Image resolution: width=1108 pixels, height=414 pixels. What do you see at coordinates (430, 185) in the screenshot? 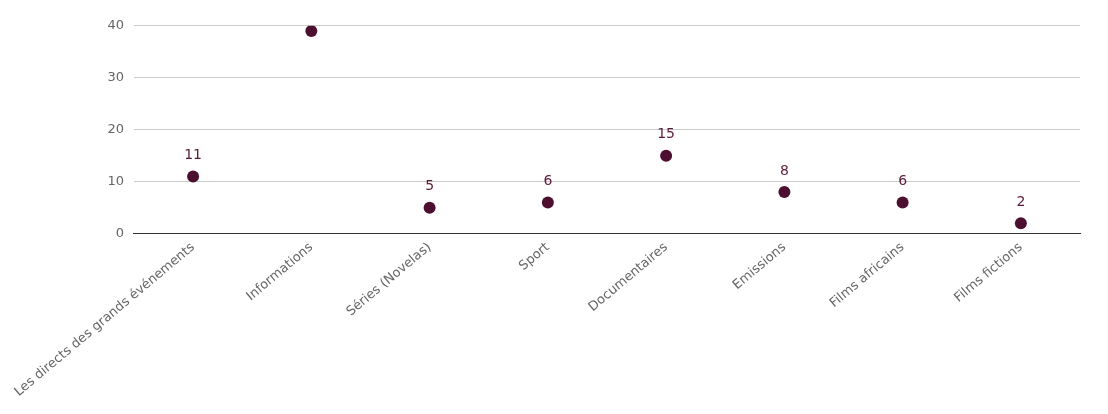
I see `data-label: 5` at bounding box center [430, 185].